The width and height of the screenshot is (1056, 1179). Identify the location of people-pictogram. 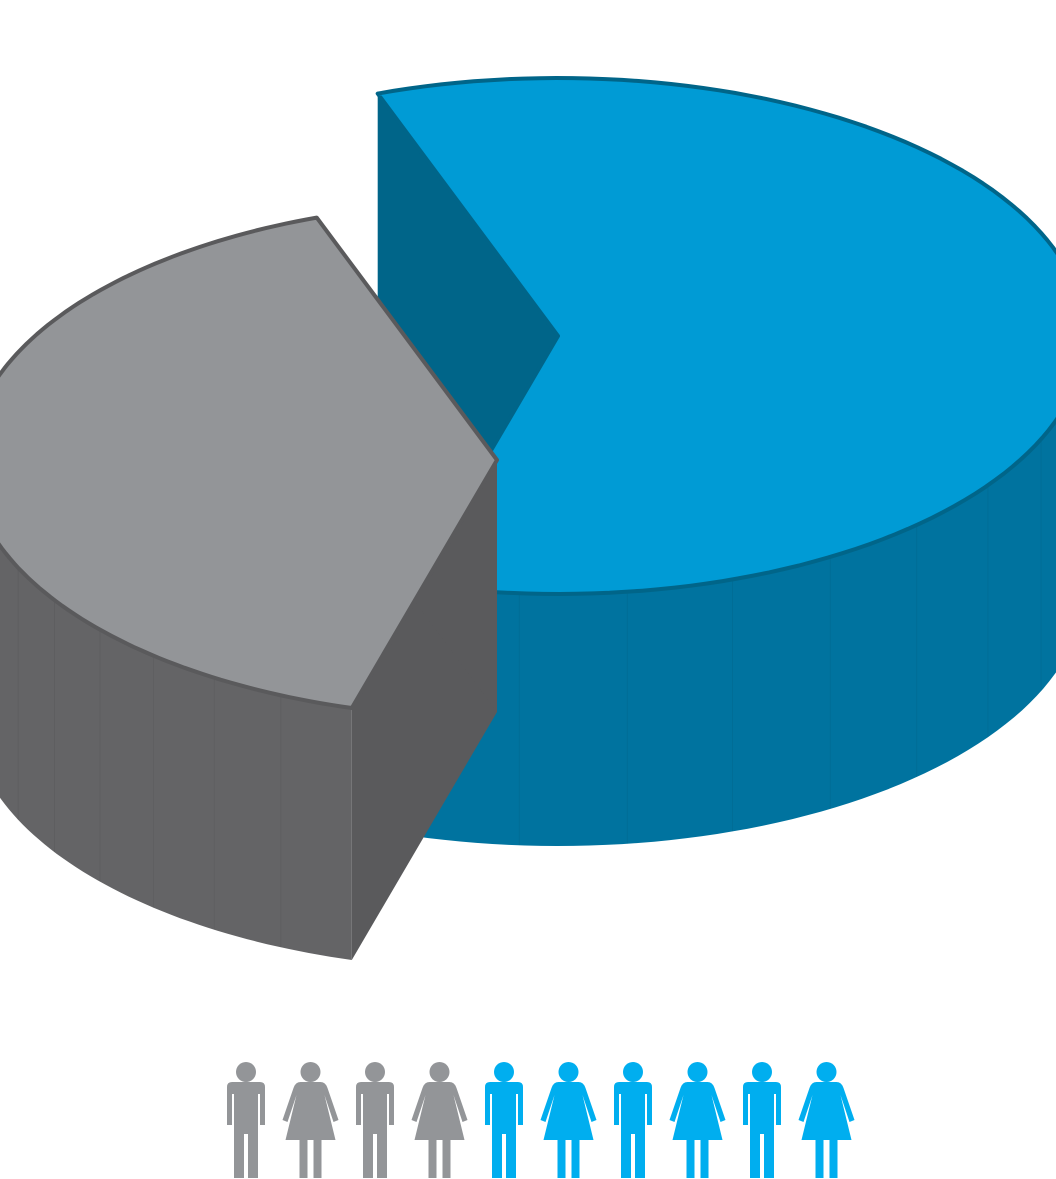
(541, 1120).